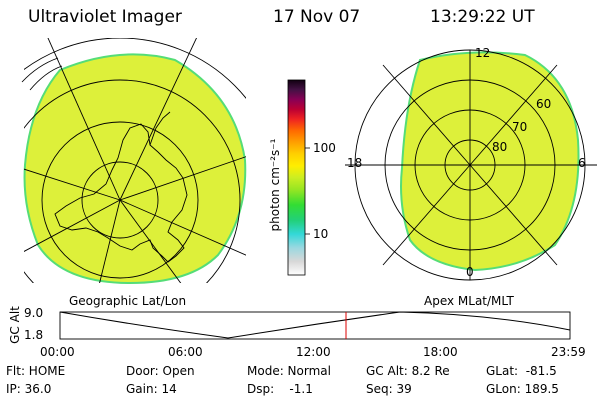 The height and width of the screenshot is (400, 600). Describe the element at coordinates (15, 325) in the screenshot. I see `orbit-axis-label: GC Alt` at that location.